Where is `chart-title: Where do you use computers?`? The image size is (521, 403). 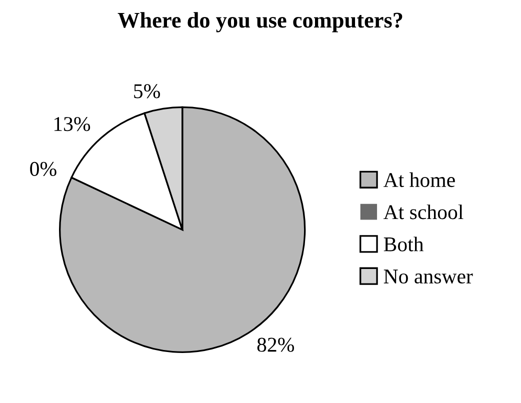
chart-title: Where do you use computers? is located at coordinates (260, 22).